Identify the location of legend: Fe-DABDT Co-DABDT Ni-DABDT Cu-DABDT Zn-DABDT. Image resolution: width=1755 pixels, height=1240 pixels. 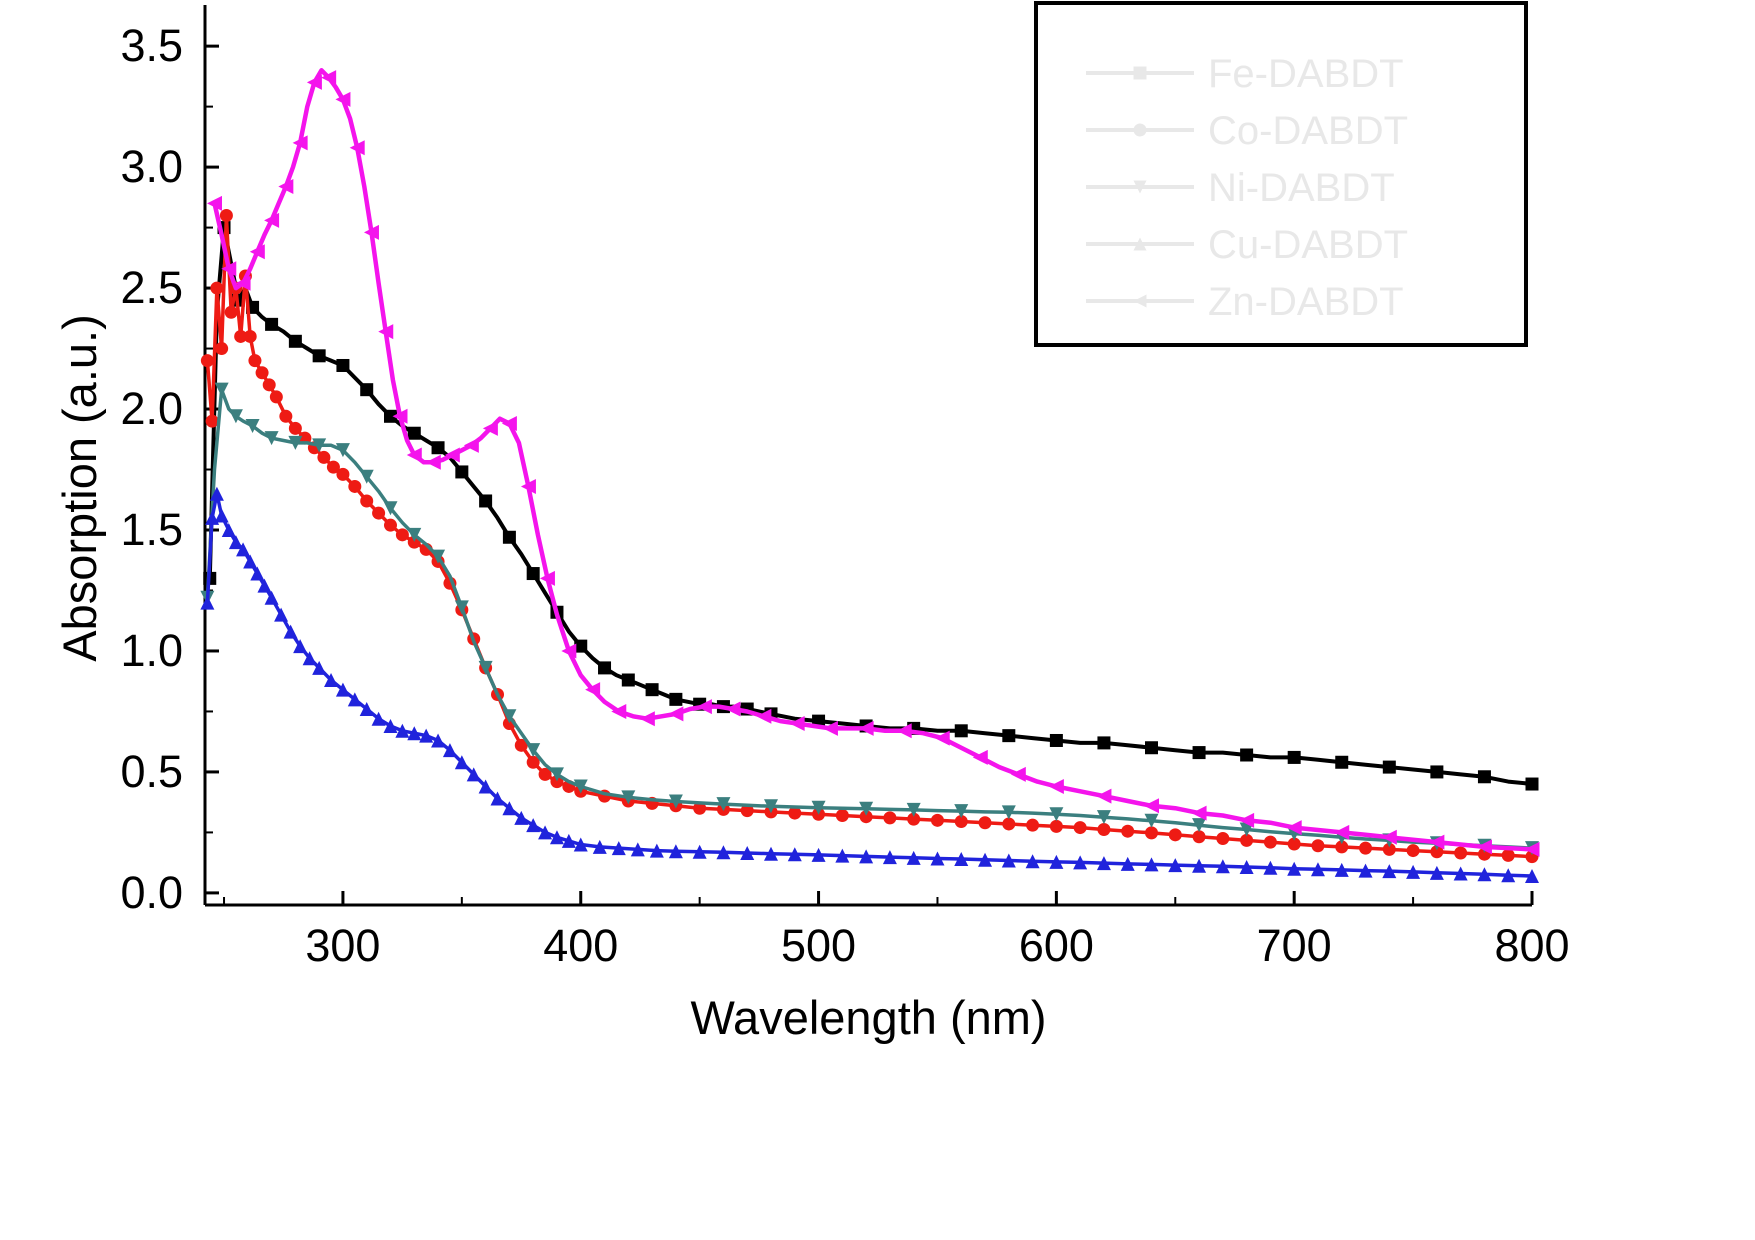
(1281, 174).